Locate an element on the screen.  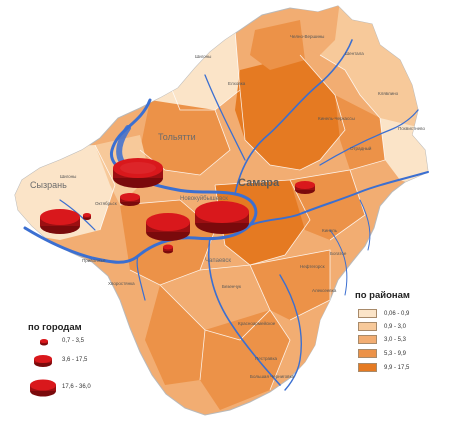
svg-text: Кинель-Черкассы is located at coordinates (336, 118).